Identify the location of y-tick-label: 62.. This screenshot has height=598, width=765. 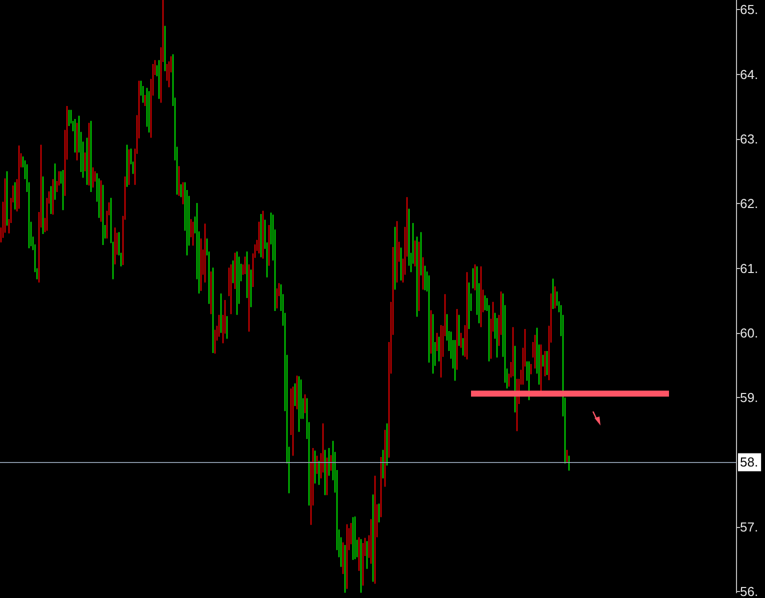
(749, 204).